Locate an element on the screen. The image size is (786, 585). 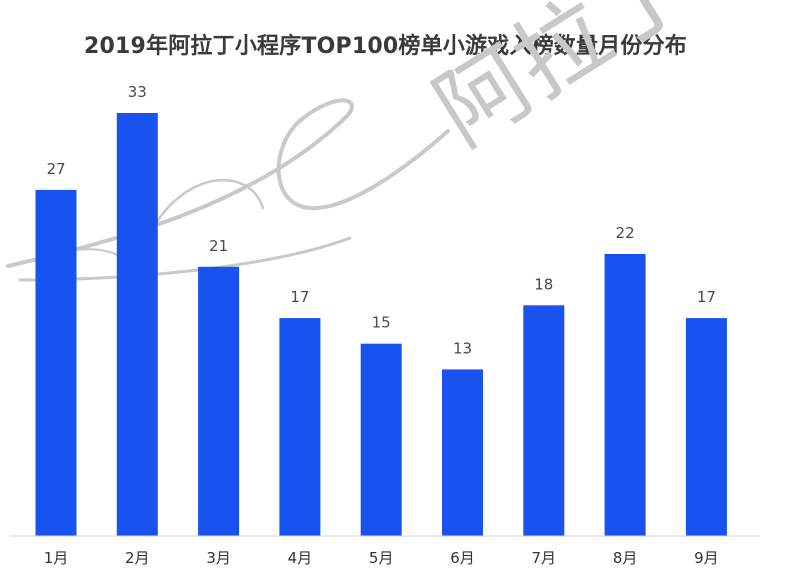
x-tick-label-6: 6月 is located at coordinates (462, 558).